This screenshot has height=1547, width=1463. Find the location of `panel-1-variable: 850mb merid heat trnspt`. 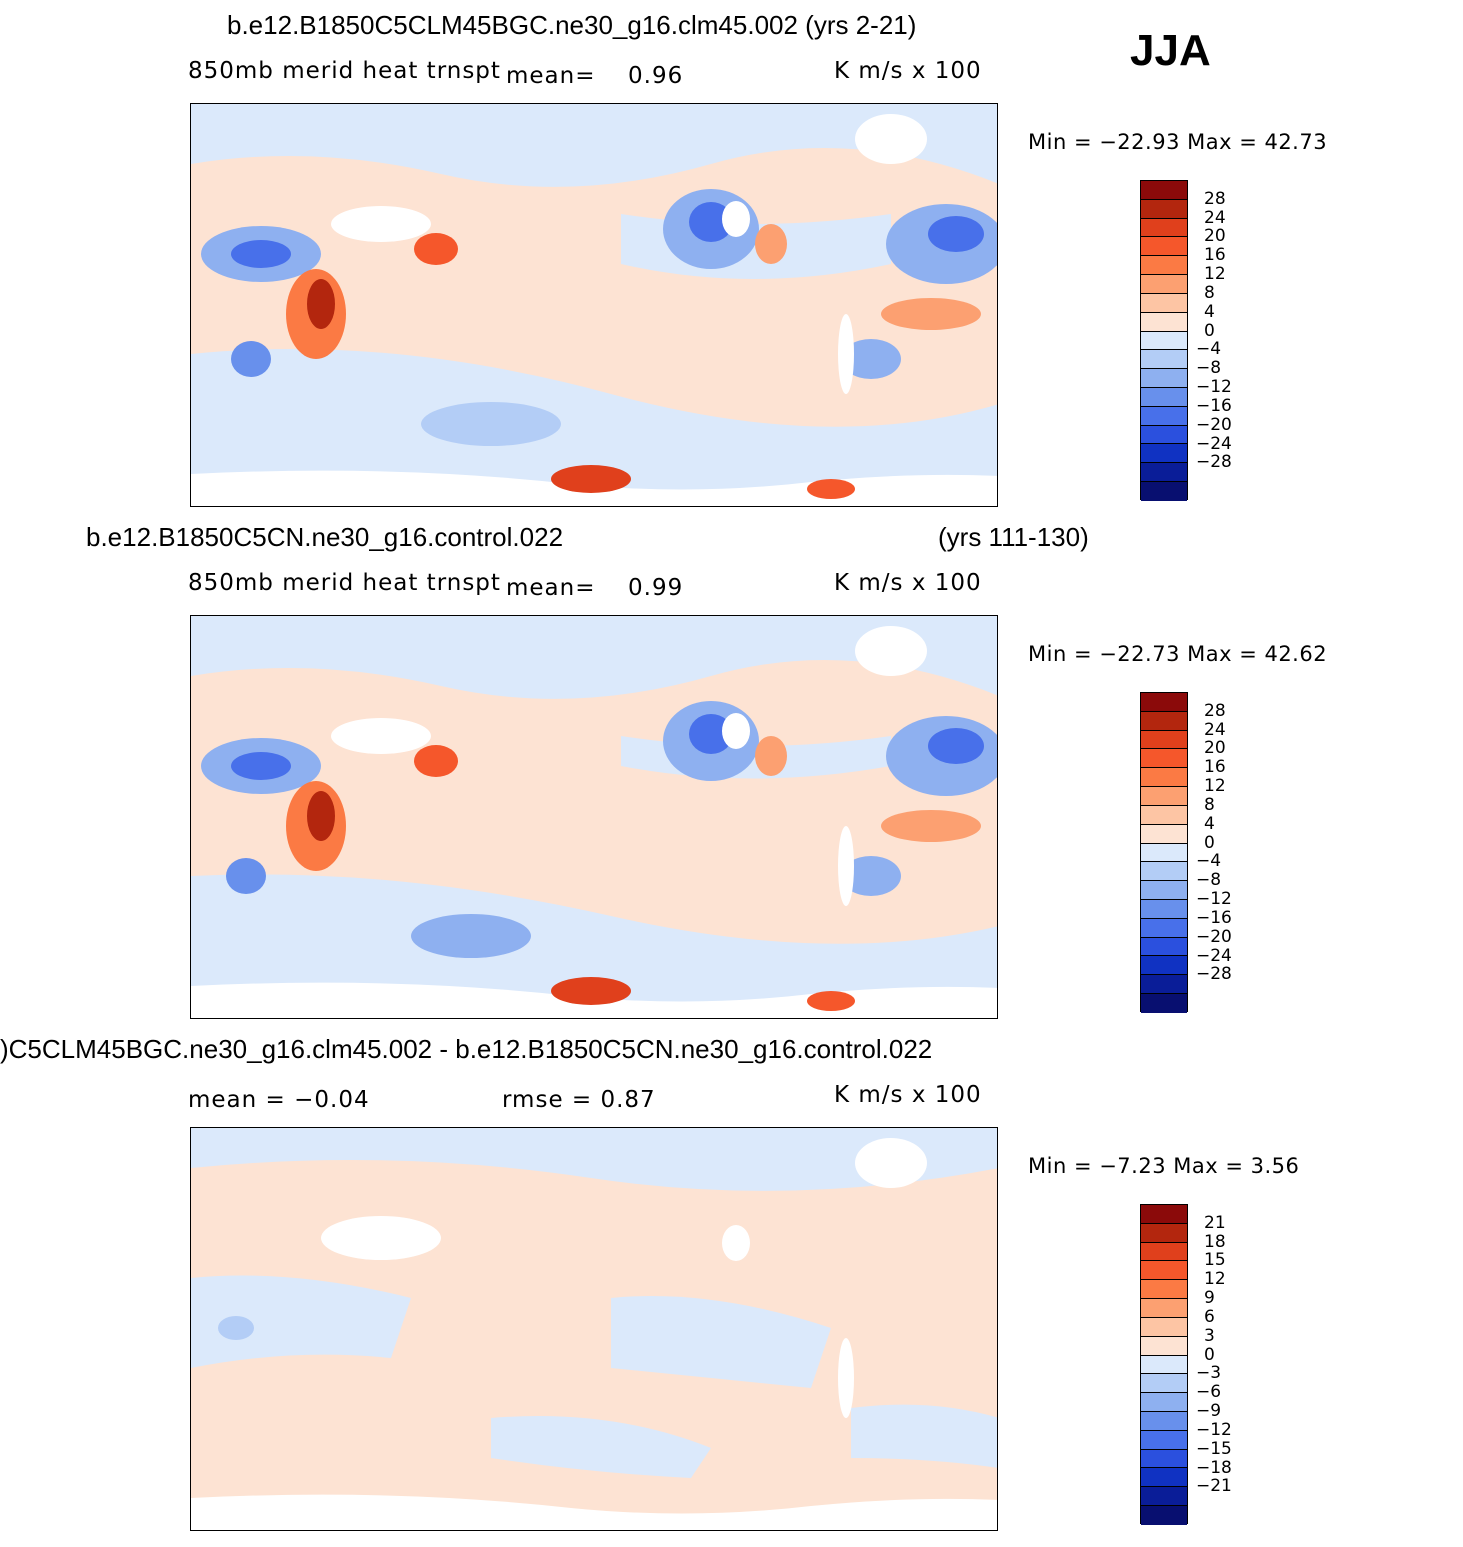

panel-1-variable: 850mb merid heat trnspt is located at coordinates (344, 71).